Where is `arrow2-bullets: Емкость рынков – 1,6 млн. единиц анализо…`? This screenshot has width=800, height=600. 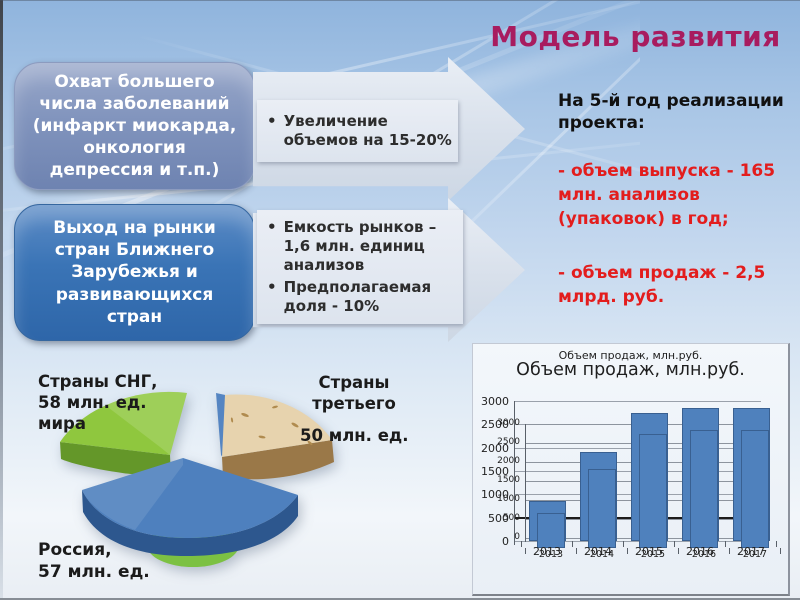
arrow2-bullets: Емкость рынков – 1,6 млн. единиц анализо… is located at coordinates (360, 267).